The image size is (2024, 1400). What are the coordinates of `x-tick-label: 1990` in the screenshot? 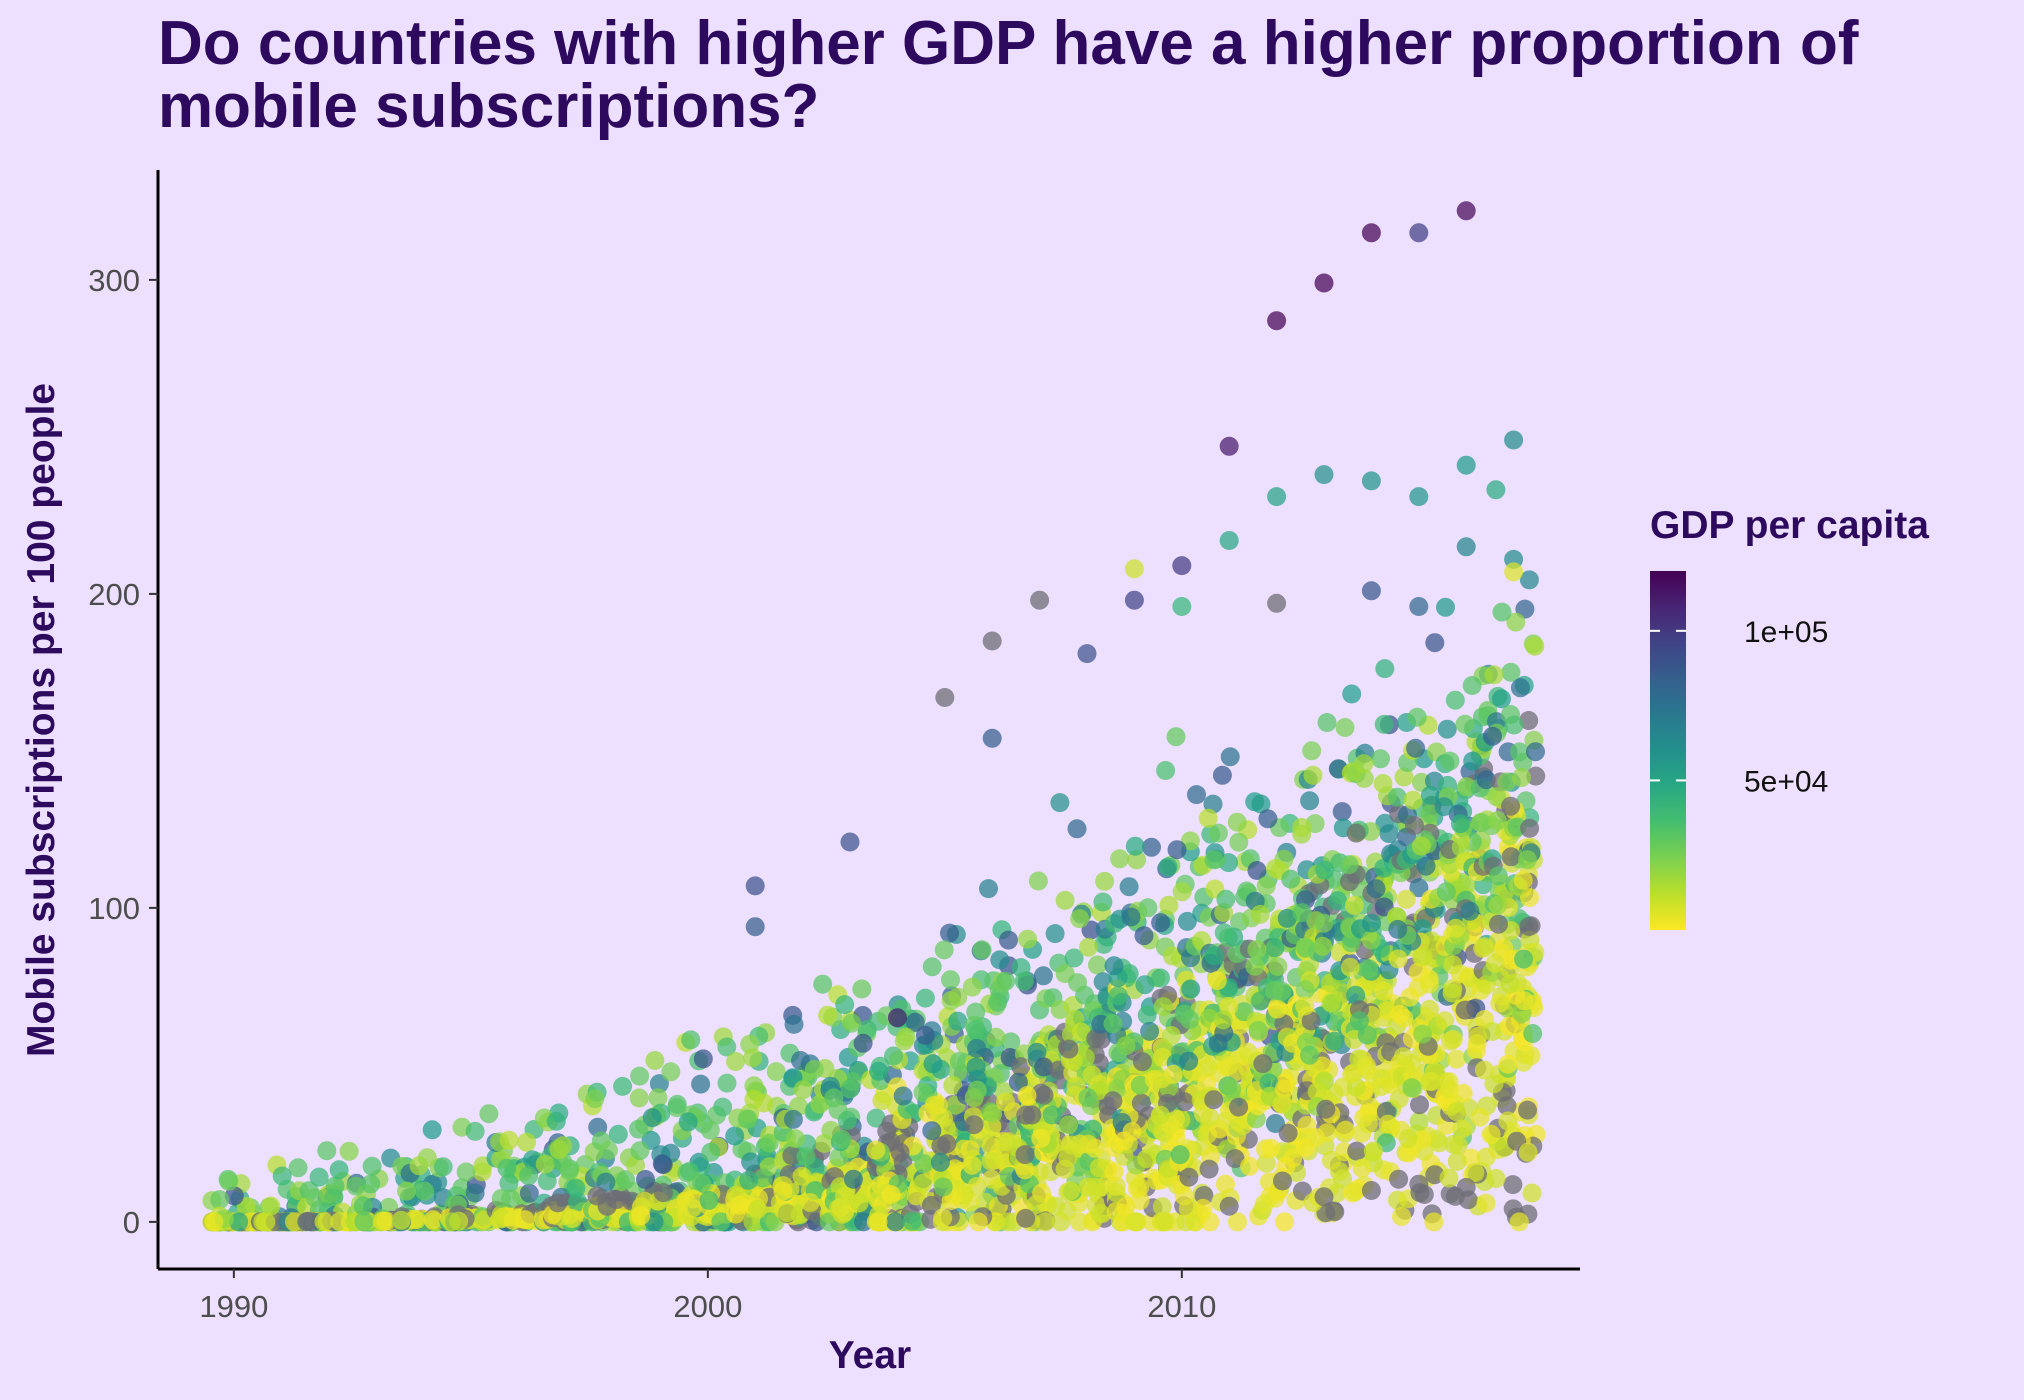 It's located at (233, 1306).